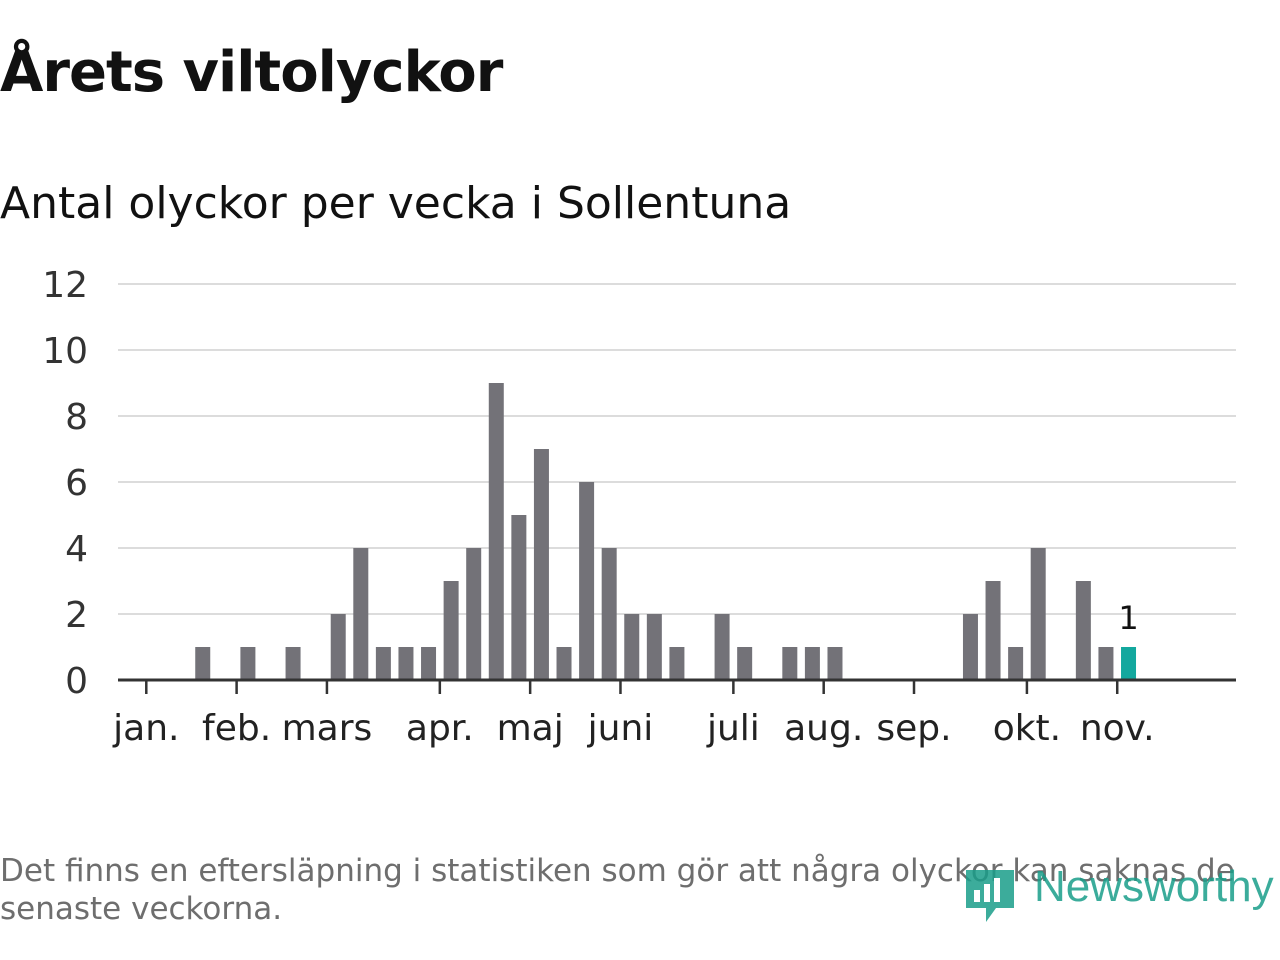 The width and height of the screenshot is (1280, 960). I want to click on month-label: okt., so click(1027, 728).